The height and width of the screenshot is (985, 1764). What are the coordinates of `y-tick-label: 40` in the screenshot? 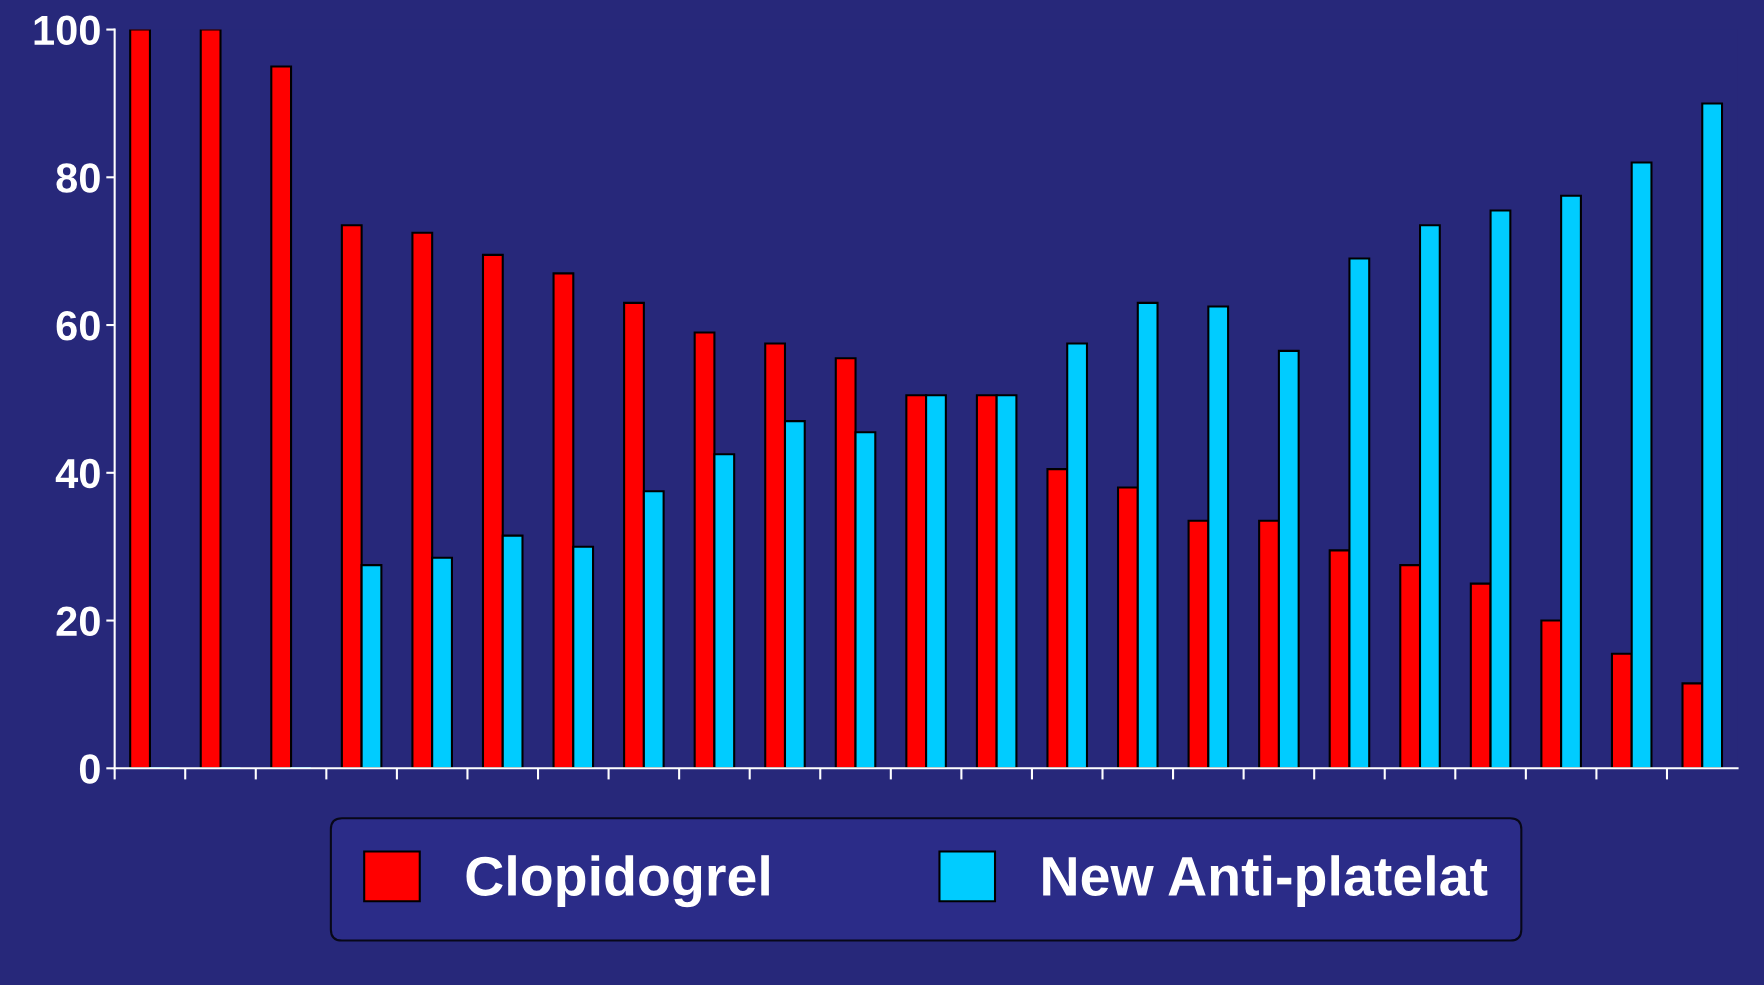 It's located at (77, 473).